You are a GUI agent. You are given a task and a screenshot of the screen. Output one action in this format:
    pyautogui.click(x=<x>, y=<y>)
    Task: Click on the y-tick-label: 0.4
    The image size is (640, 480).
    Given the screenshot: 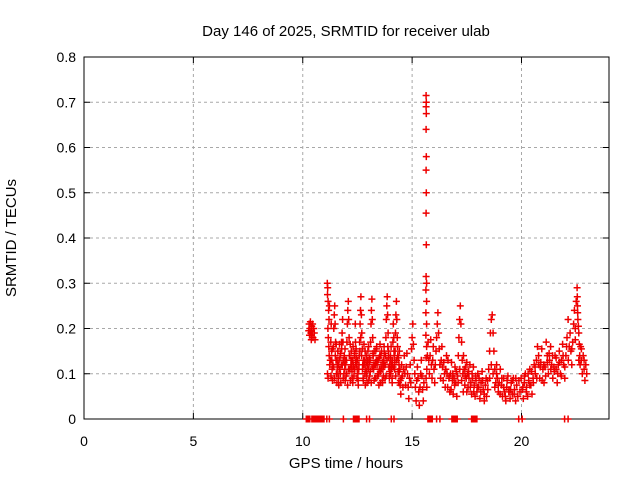 What is the action you would take?
    pyautogui.click(x=67, y=238)
    